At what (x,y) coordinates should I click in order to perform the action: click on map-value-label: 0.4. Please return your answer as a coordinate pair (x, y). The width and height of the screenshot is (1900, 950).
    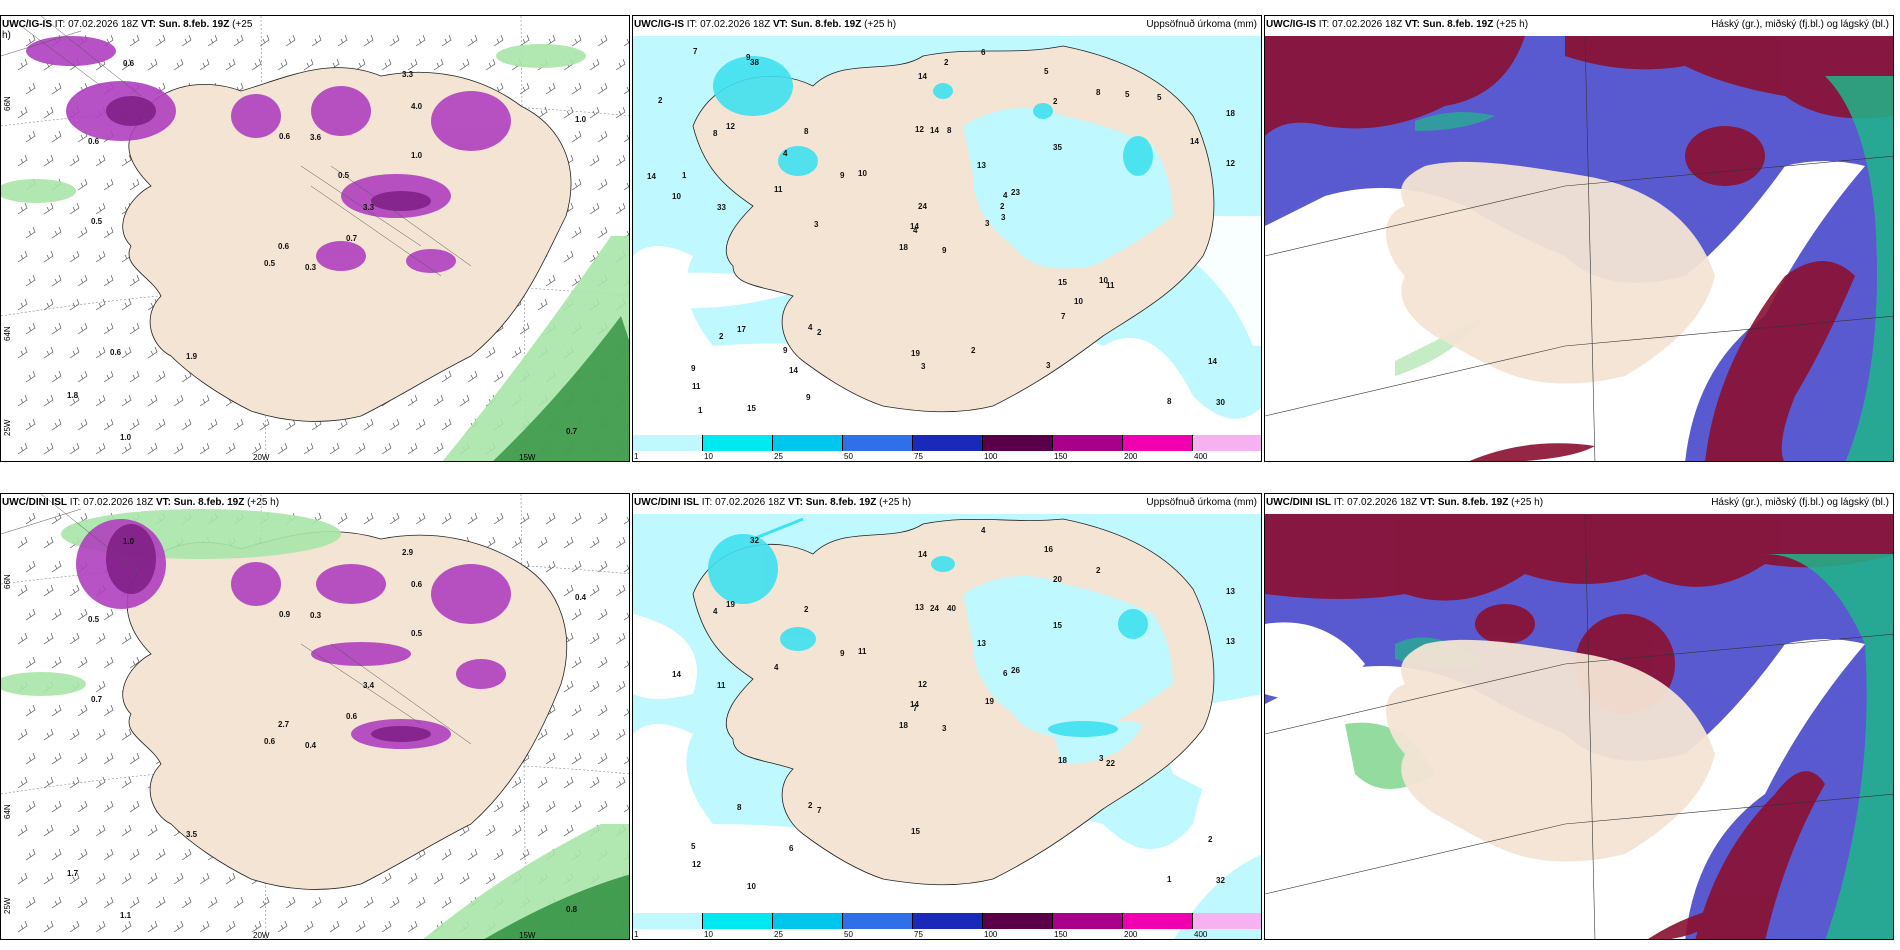
    Looking at the image, I should click on (311, 745).